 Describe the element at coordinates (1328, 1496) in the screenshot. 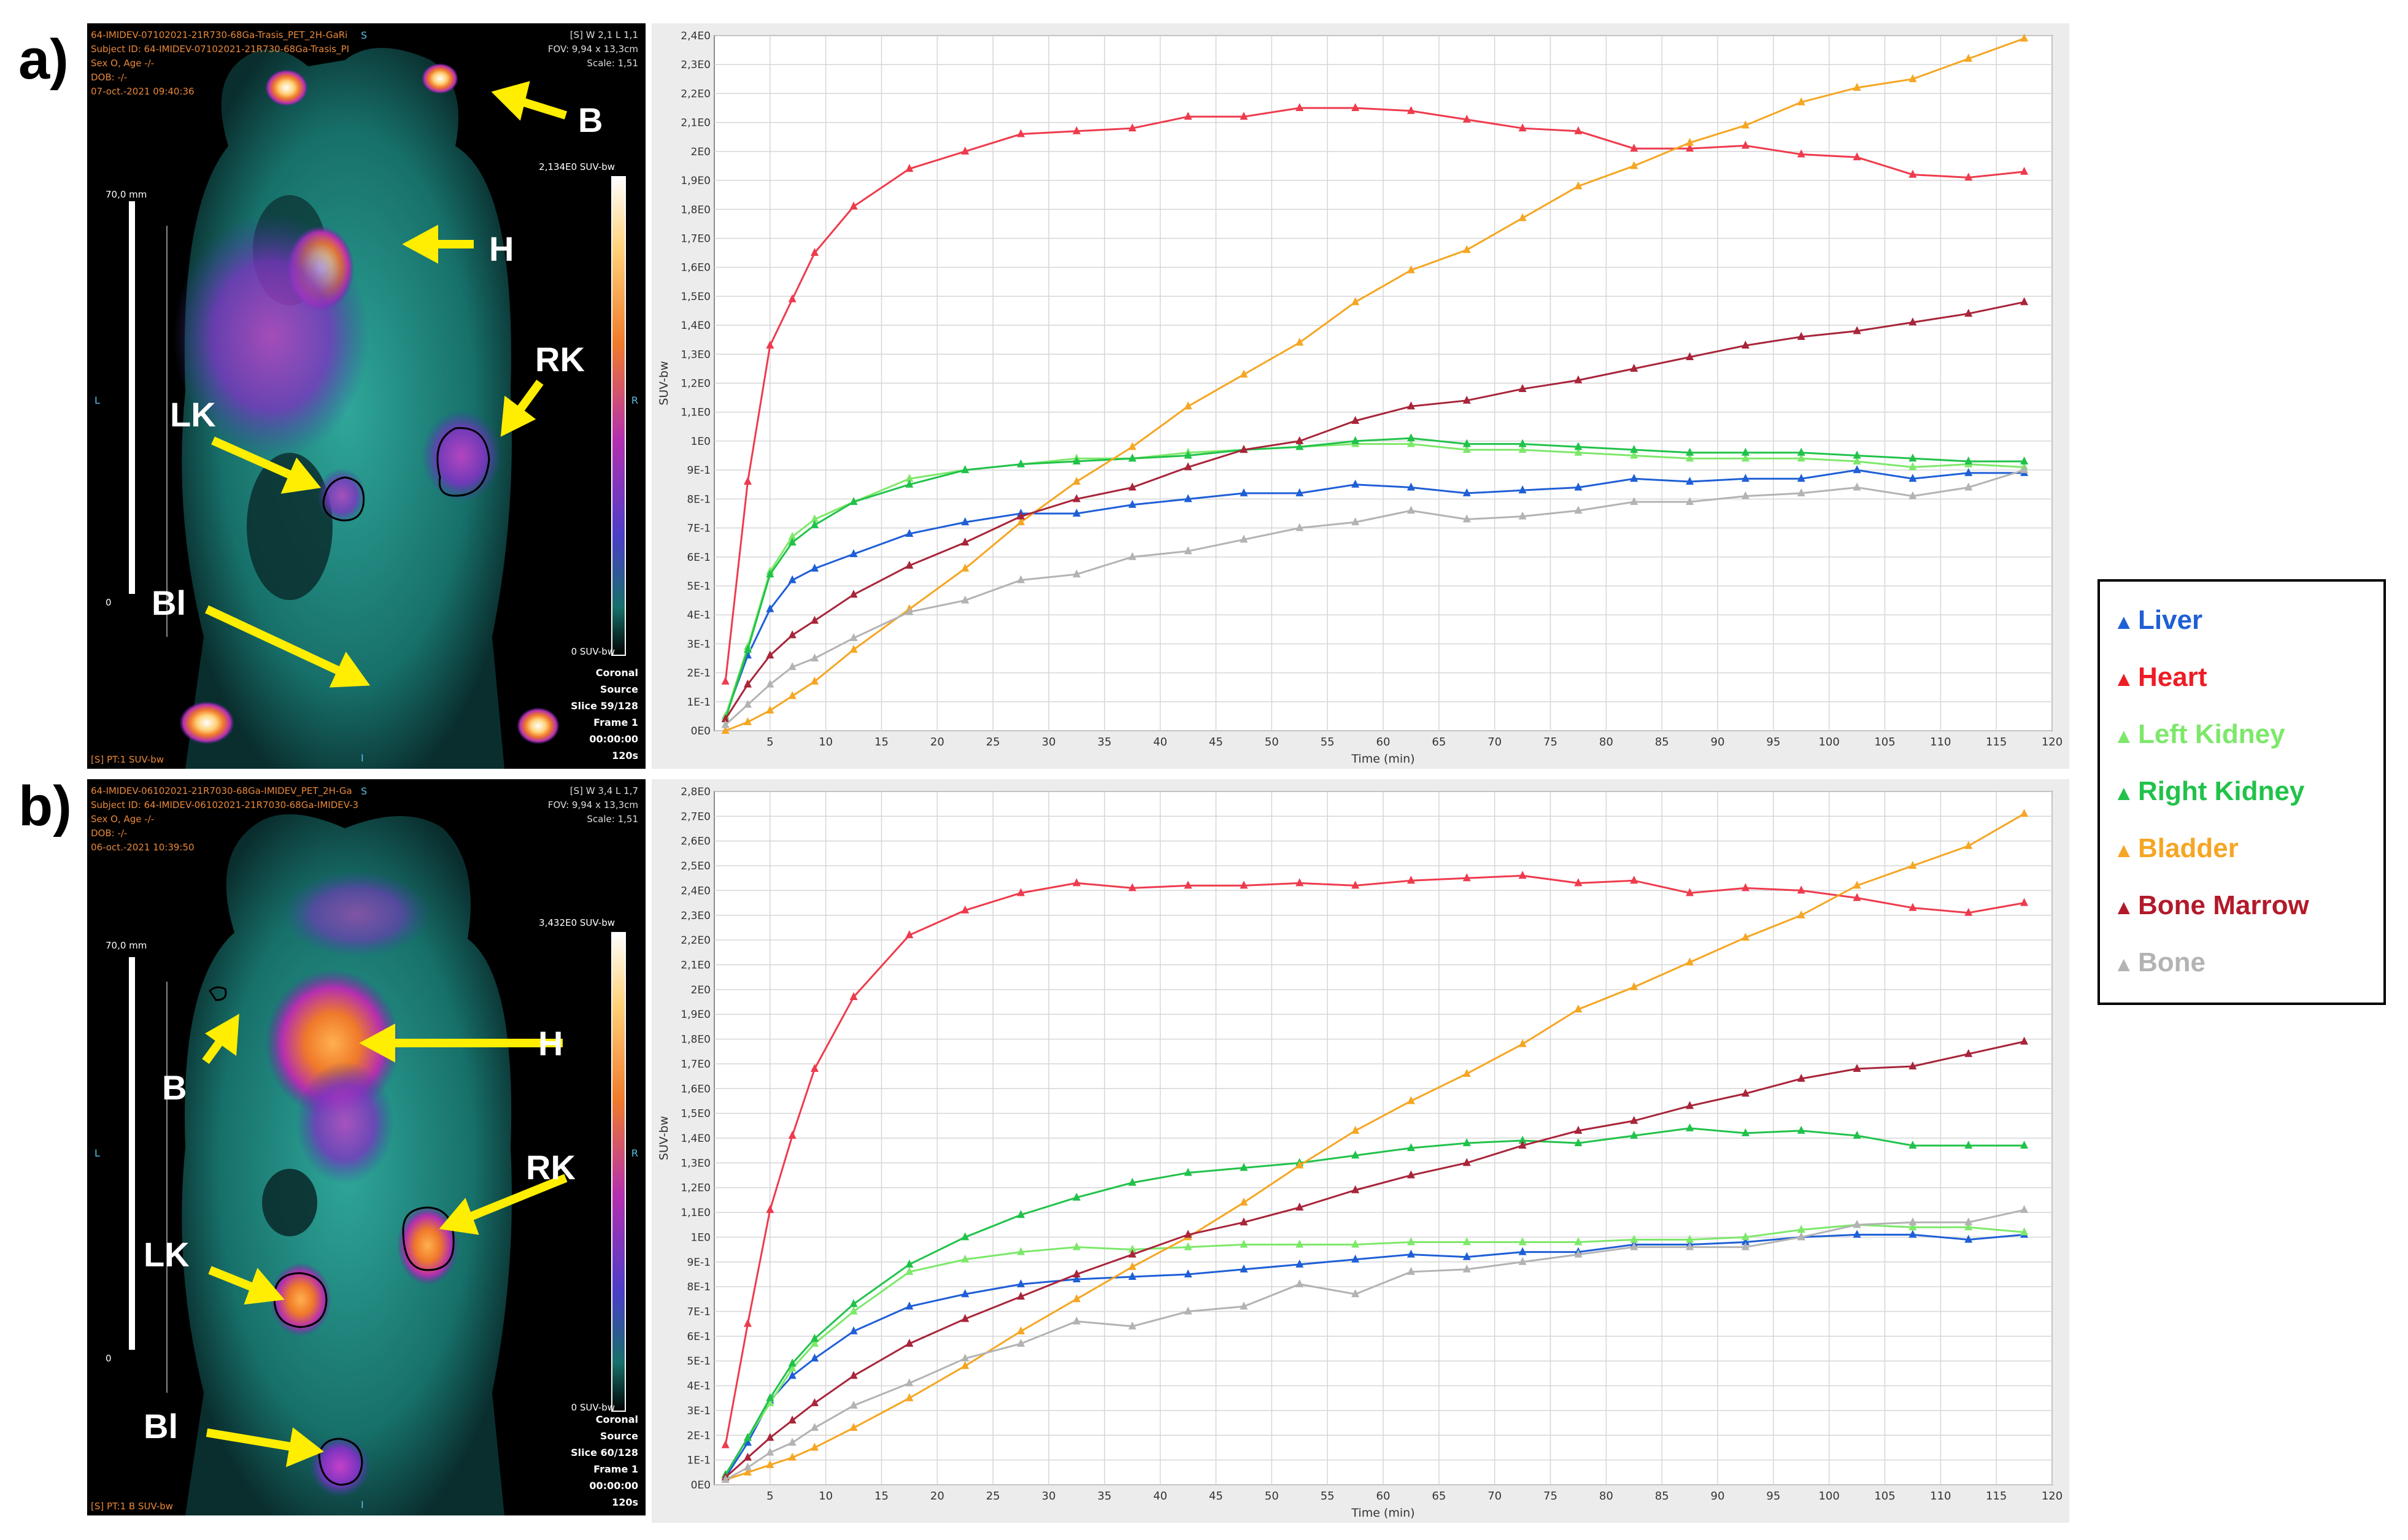

I see `x-tick-label: 55` at that location.